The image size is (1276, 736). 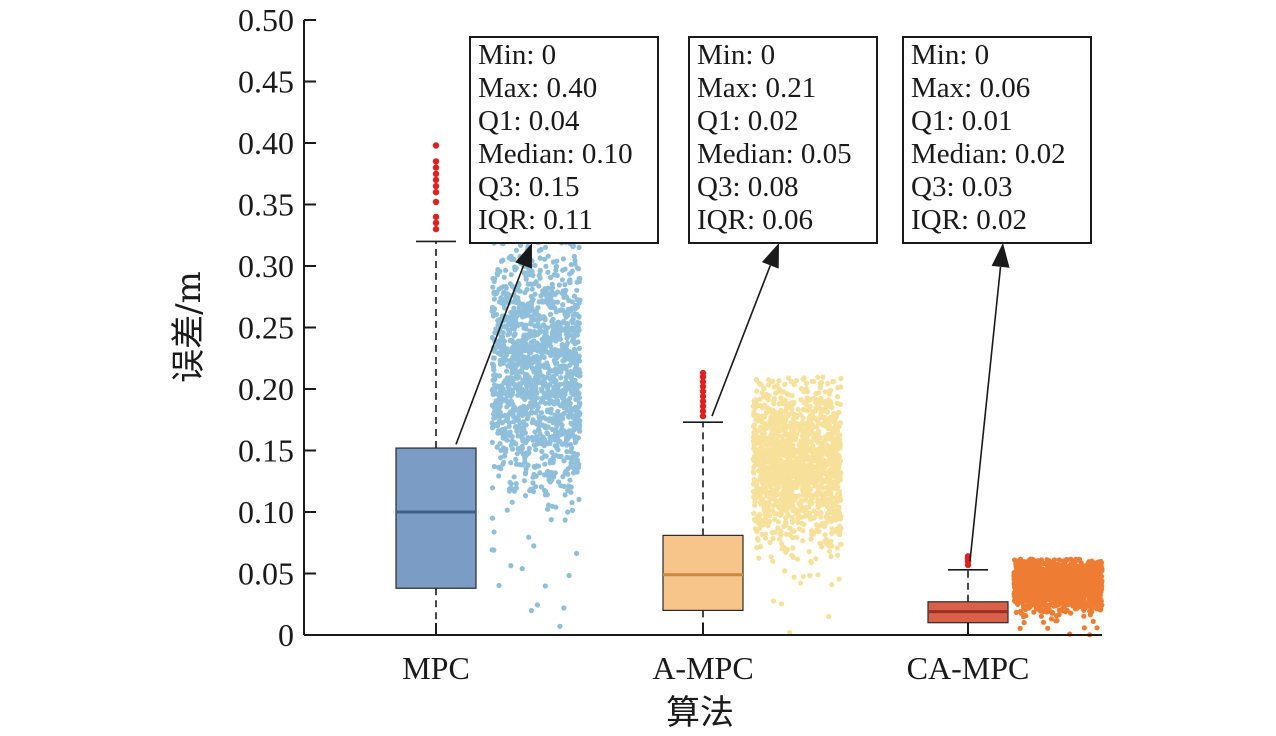 I want to click on y-tick-label: 0.15, so click(x=266, y=451).